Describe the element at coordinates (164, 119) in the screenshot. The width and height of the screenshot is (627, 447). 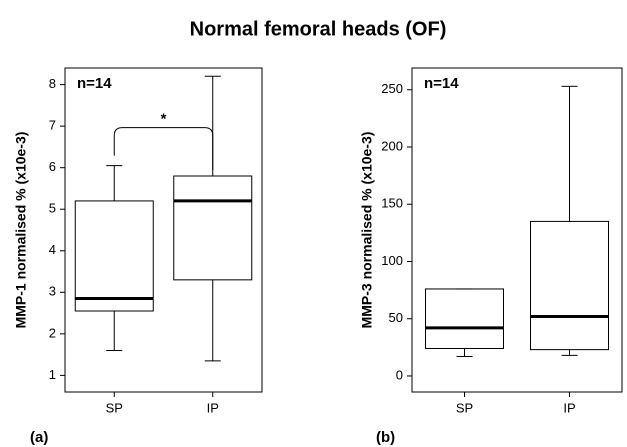
I see `significance-label: *` at that location.